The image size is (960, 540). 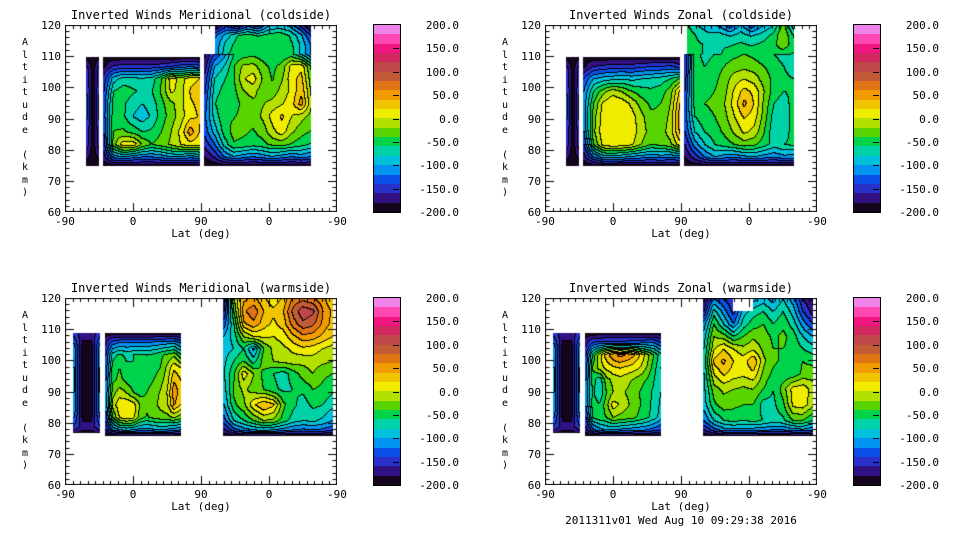 I want to click on colorbar-tick-label: 0.0, so click(x=929, y=392).